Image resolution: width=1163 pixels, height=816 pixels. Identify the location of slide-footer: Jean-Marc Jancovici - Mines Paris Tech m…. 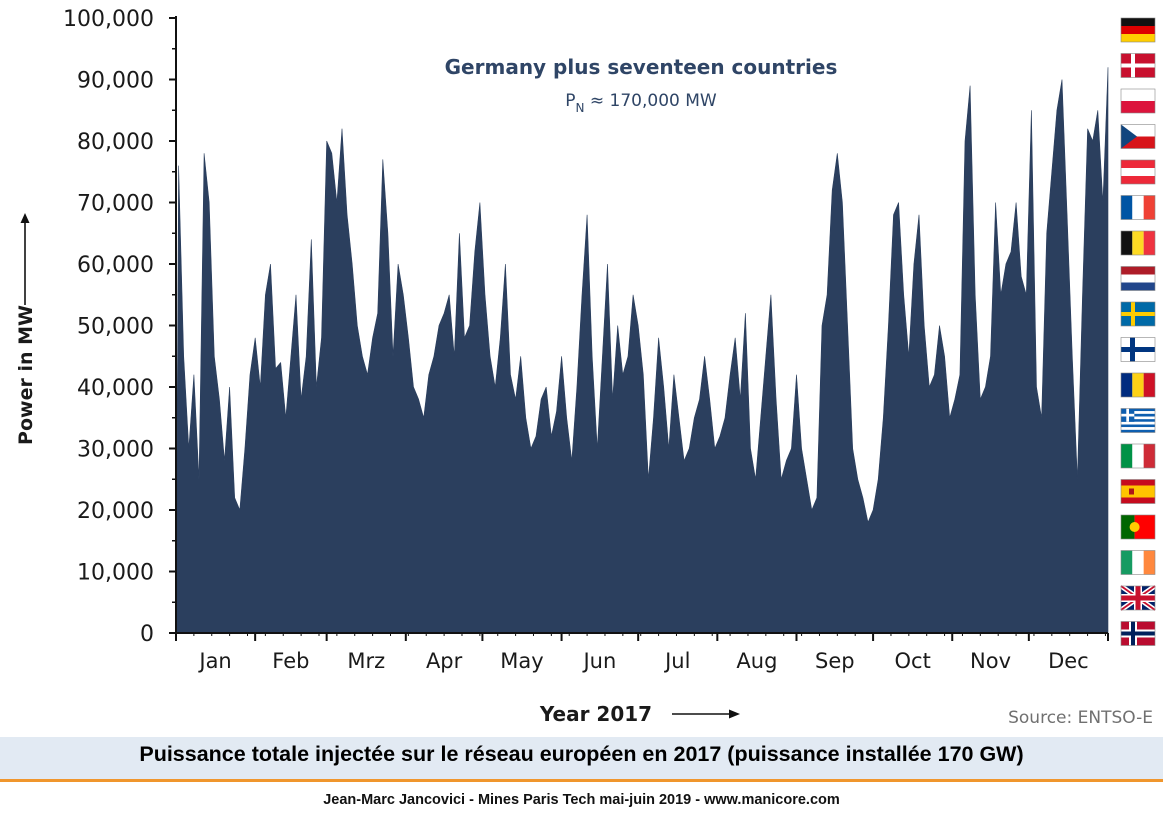
(581, 800).